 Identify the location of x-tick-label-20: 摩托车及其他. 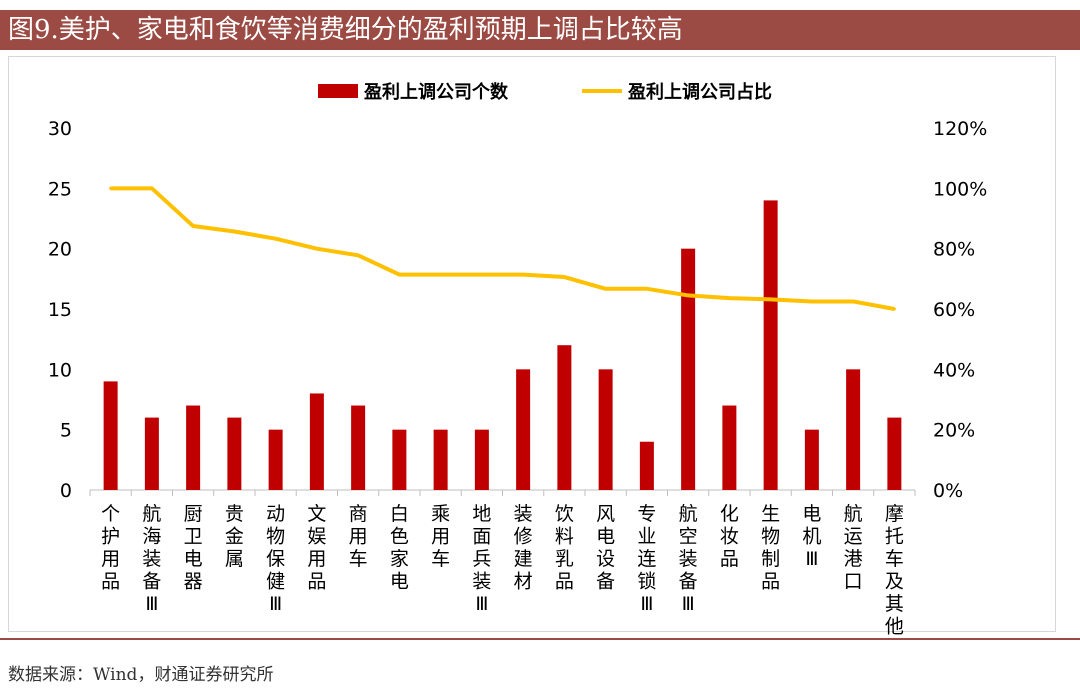
(894, 570).